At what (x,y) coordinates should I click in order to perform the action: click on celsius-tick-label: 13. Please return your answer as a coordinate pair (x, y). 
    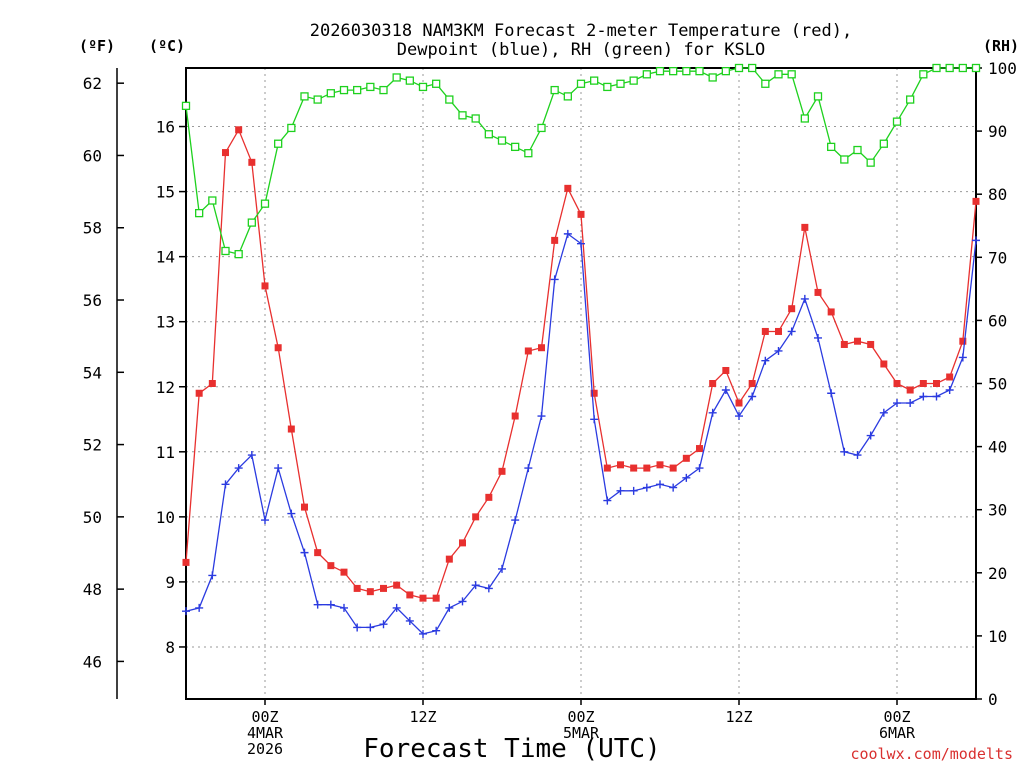
    Looking at the image, I should click on (165, 322).